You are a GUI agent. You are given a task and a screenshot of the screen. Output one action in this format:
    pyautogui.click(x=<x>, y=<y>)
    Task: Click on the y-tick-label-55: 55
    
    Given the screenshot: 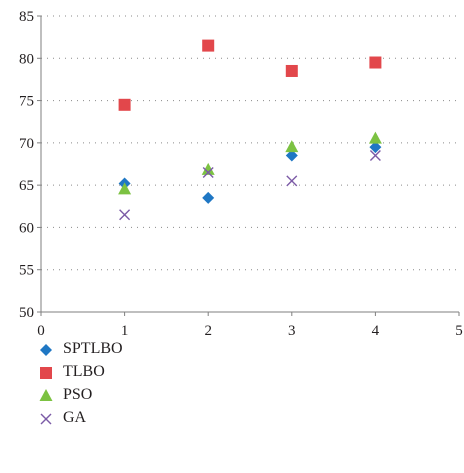 What is the action you would take?
    pyautogui.click(x=26, y=271)
    